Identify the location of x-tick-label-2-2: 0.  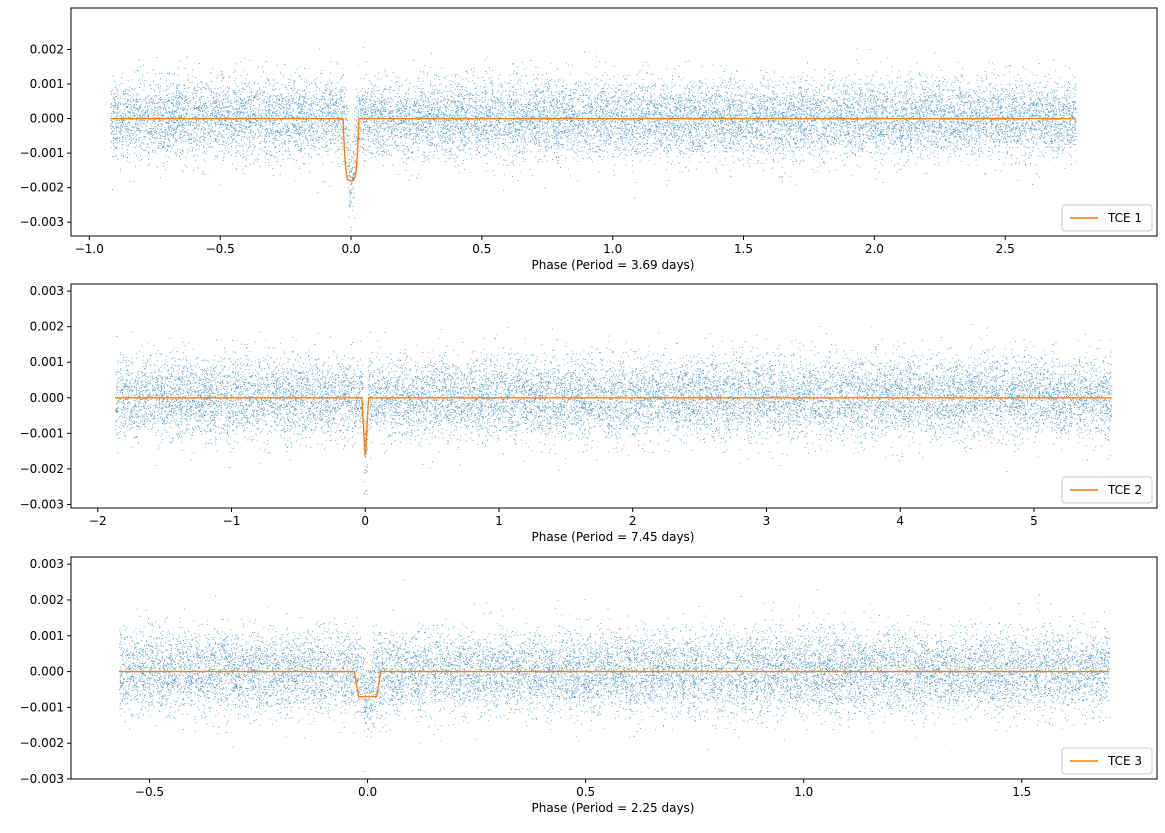
(365, 521).